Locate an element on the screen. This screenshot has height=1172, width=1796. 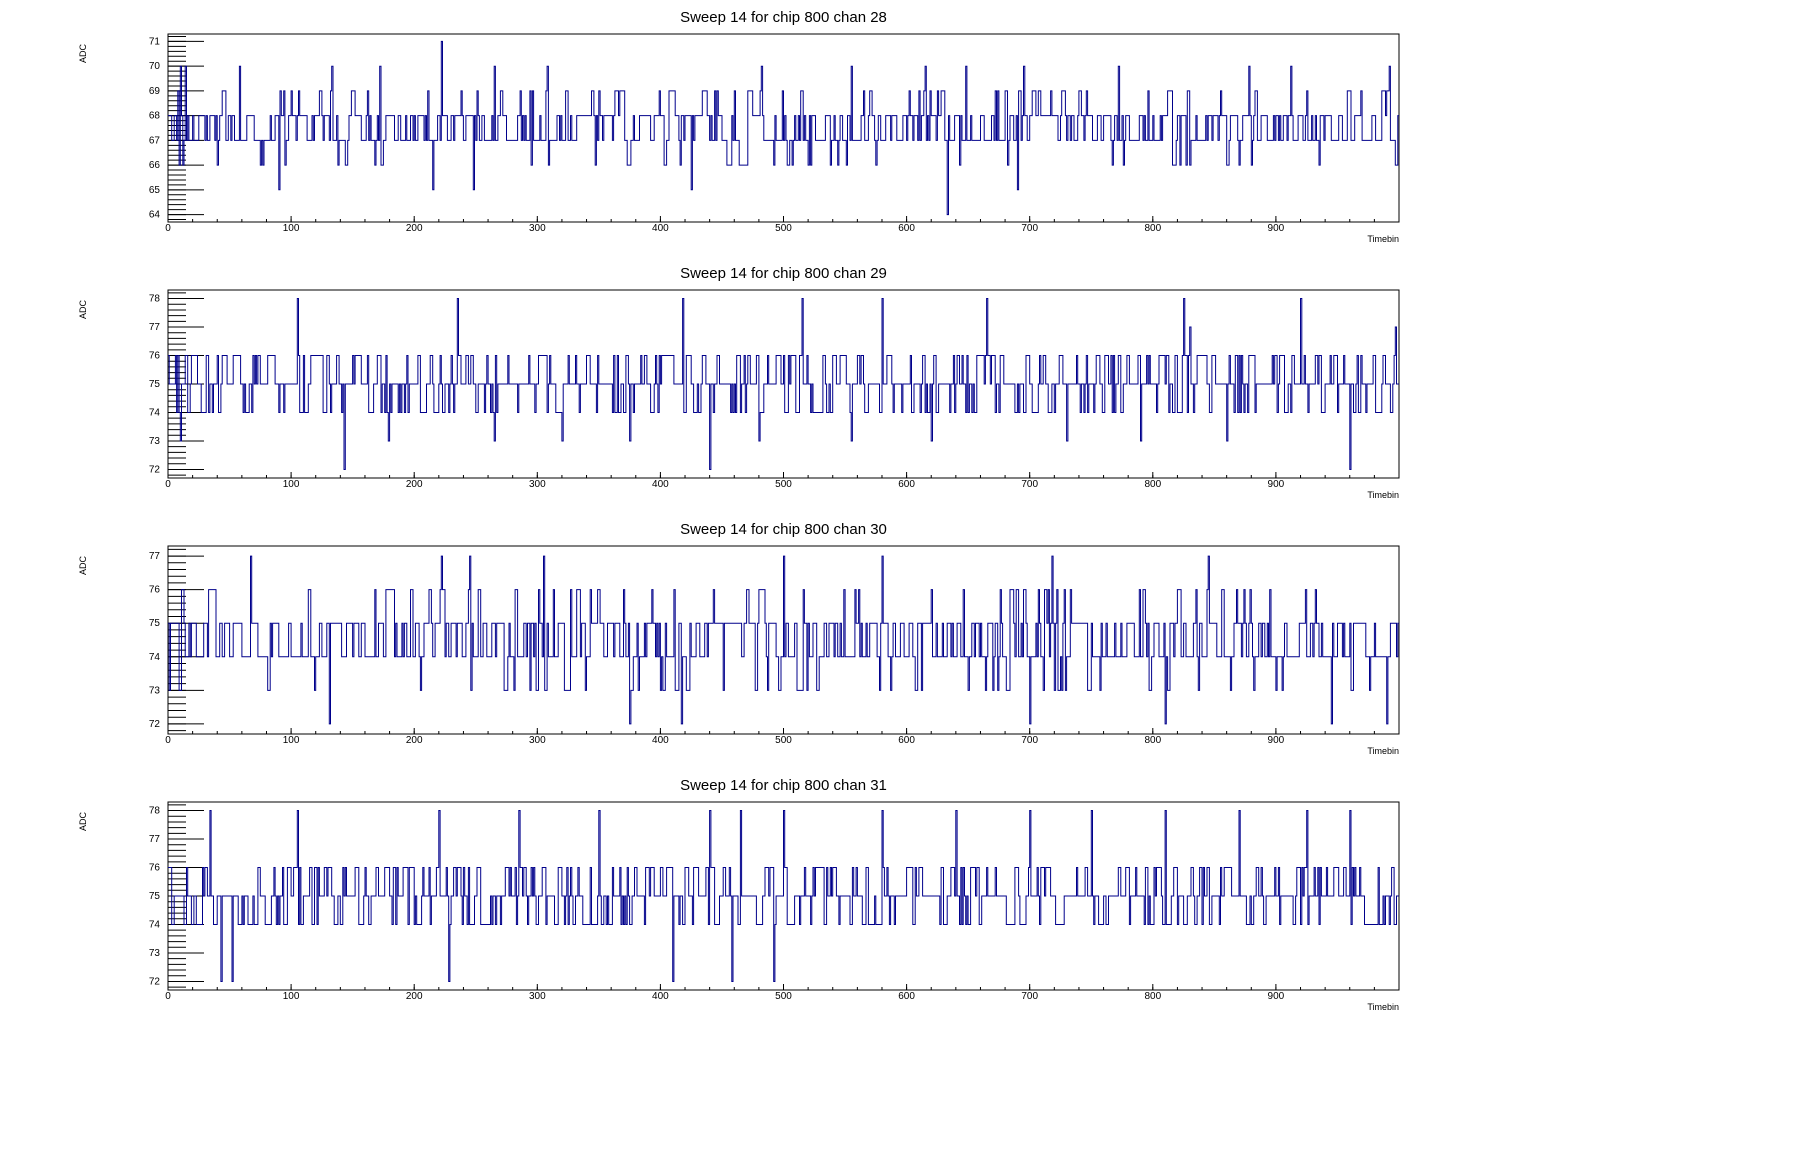
chart-title: Sweep 14 for chip 800 chan 28 is located at coordinates (783, 17).